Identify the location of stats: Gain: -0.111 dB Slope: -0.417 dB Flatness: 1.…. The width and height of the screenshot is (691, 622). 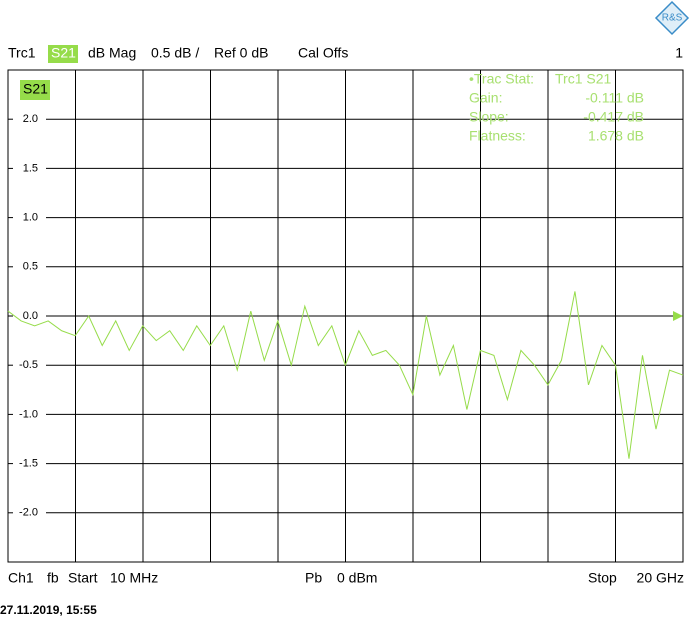
(556, 117).